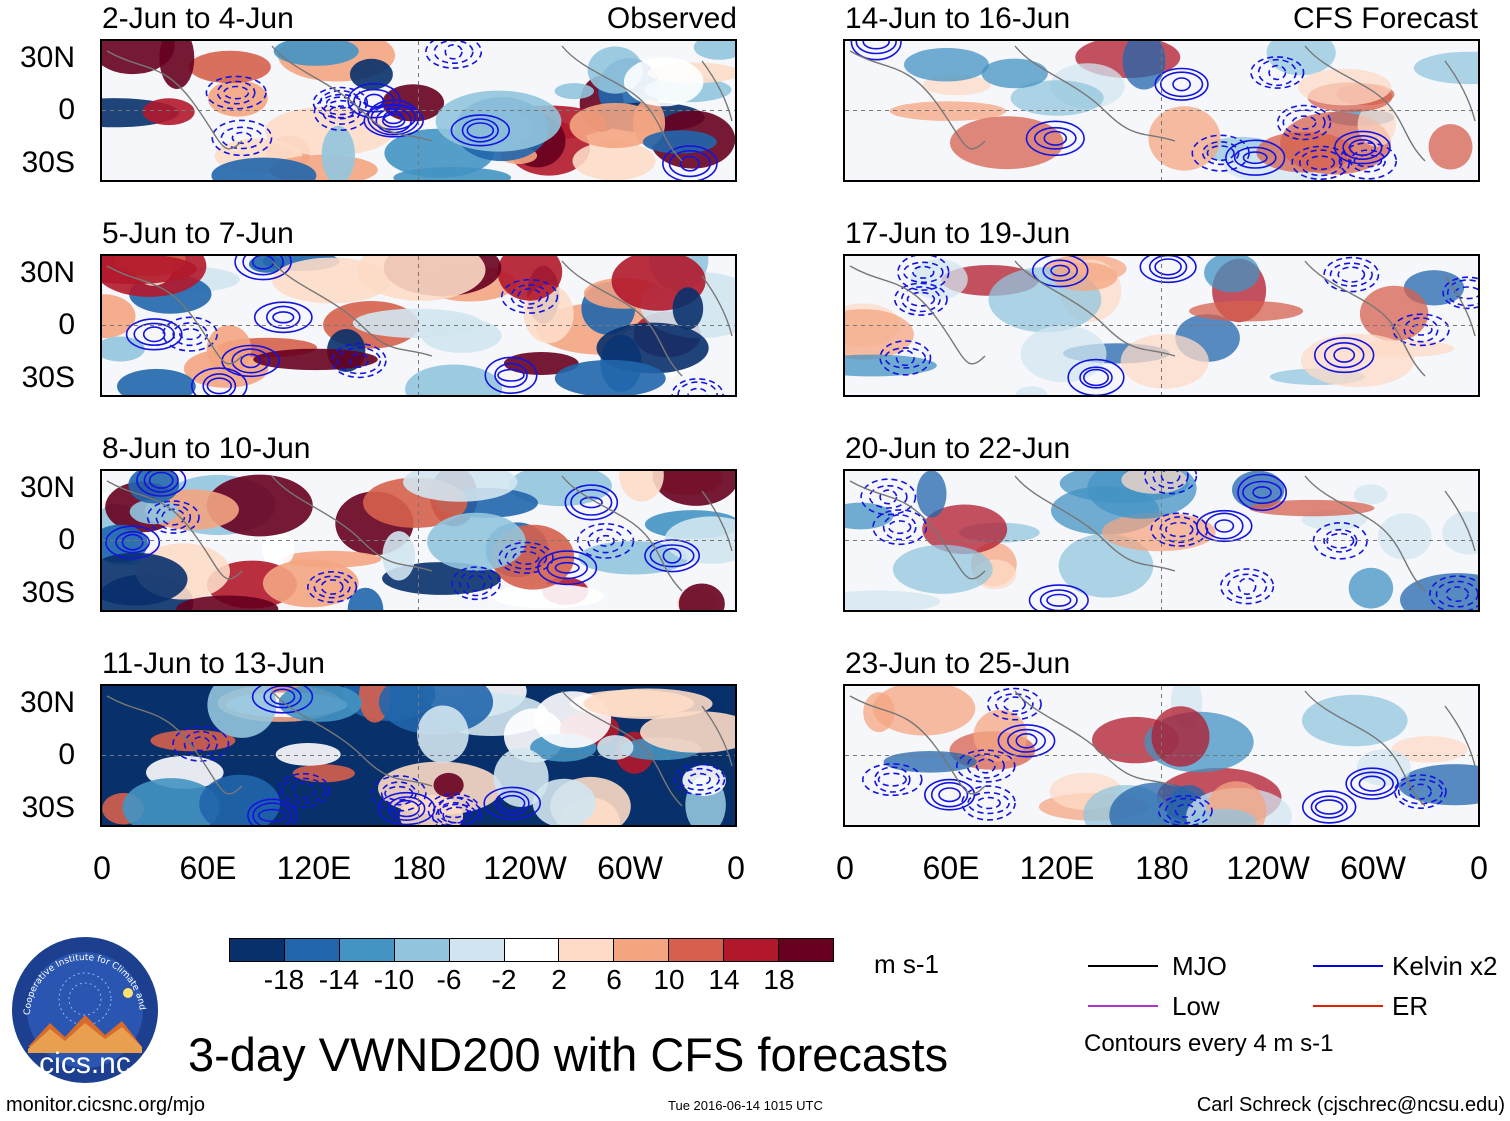 Image resolution: width=1510 pixels, height=1121 pixels. I want to click on panel-title-fcst-4: 23-Jun to 25-Jun, so click(958, 663).